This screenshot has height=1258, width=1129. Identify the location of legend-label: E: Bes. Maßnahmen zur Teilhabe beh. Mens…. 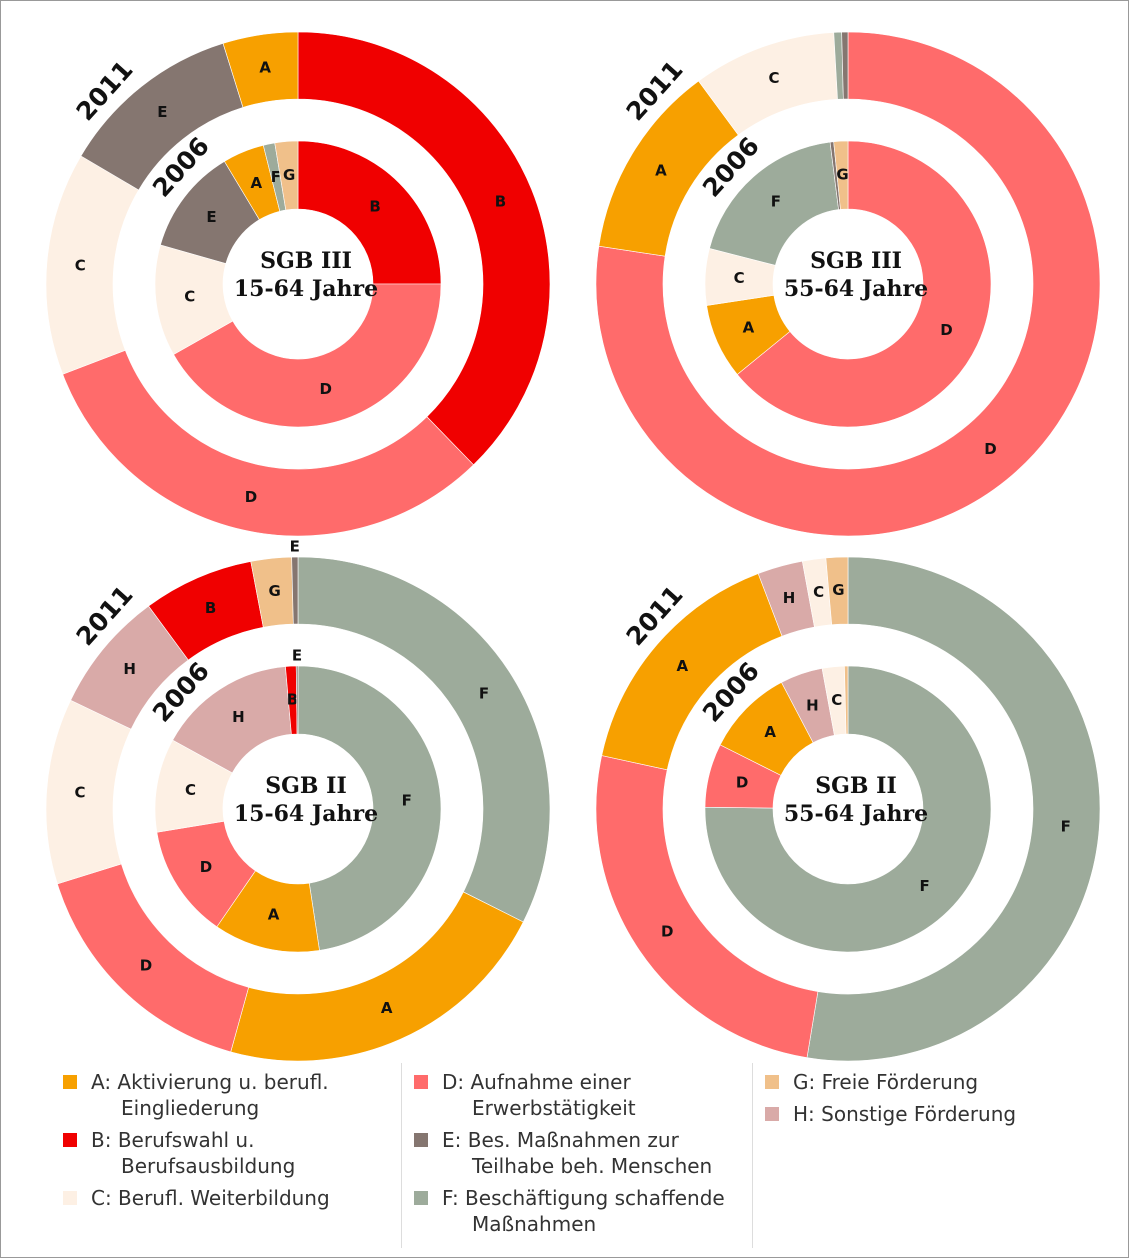
(577, 1153).